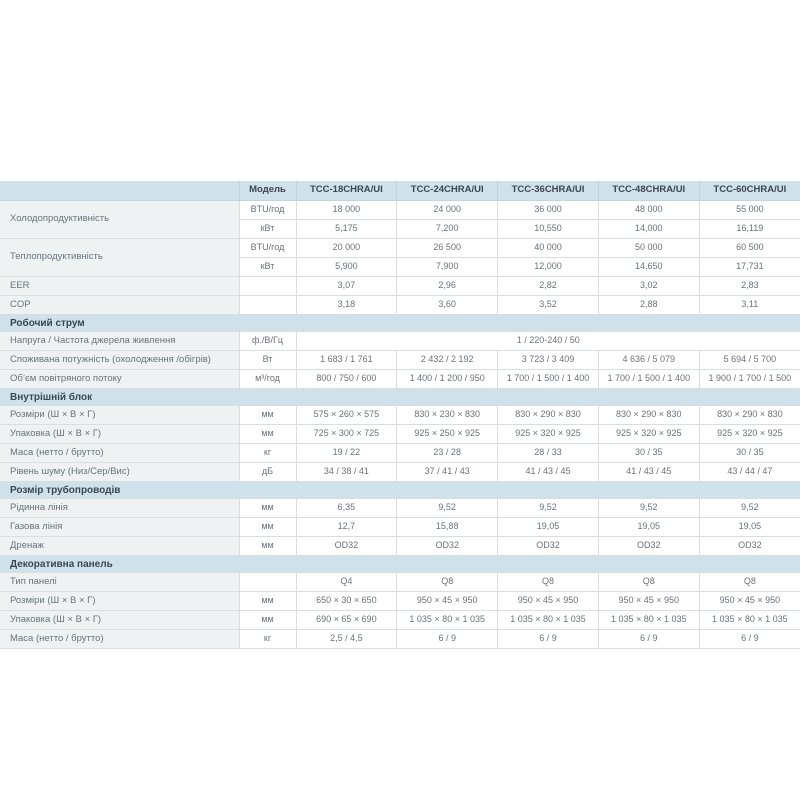  Describe the element at coordinates (268, 229) in the screenshot. I see `row-unit: кВт` at that location.